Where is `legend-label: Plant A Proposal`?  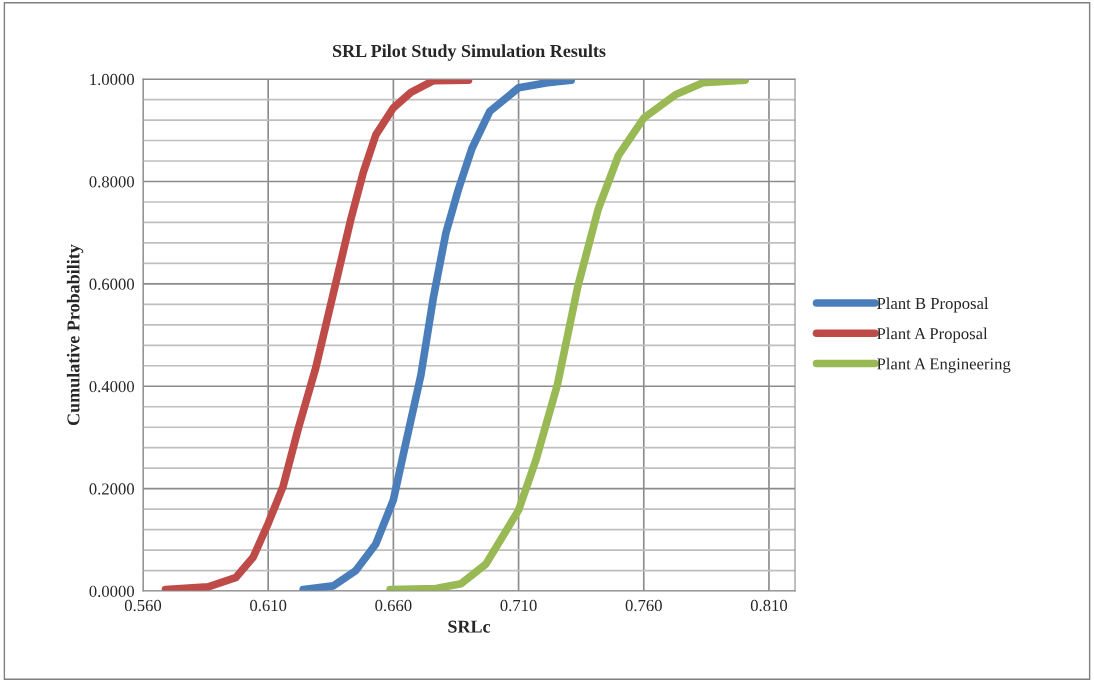
legend-label: Plant A Proposal is located at coordinates (932, 335).